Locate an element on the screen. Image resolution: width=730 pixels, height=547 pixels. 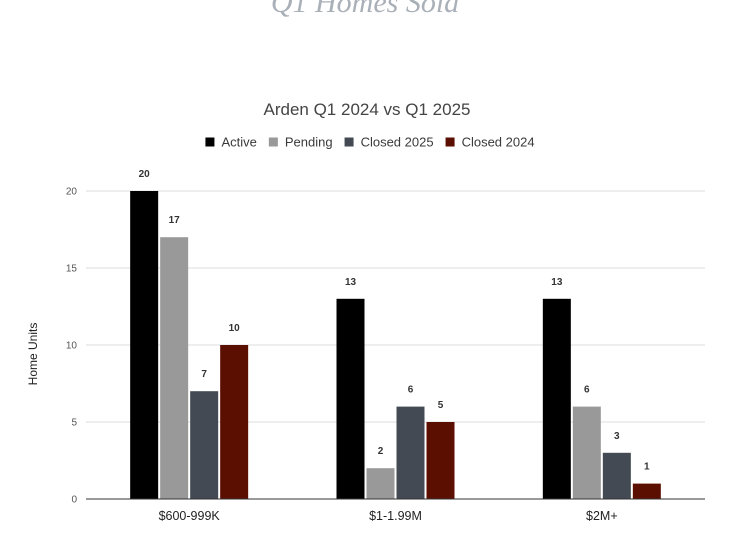
legend-label: Pending is located at coordinates (309, 142).